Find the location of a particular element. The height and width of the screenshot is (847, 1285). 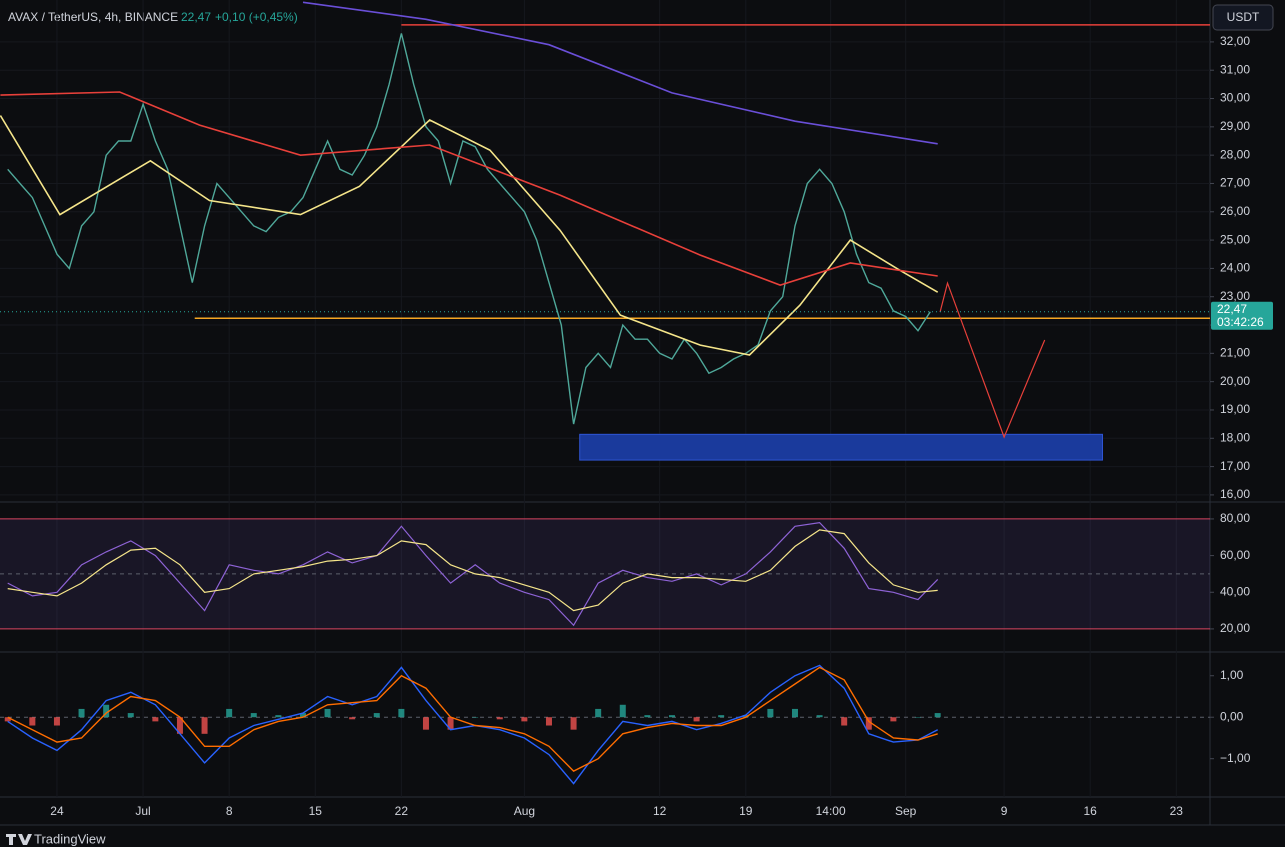

y-tick-label: 18,00 is located at coordinates (1235, 437).